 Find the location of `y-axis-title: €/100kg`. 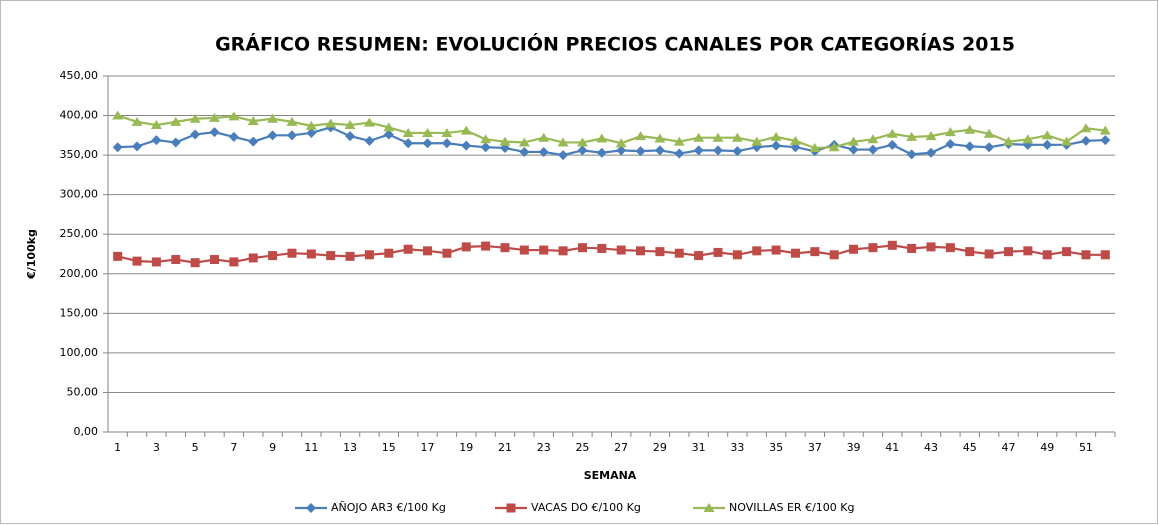

y-axis-title: €/100kg is located at coordinates (31, 254).